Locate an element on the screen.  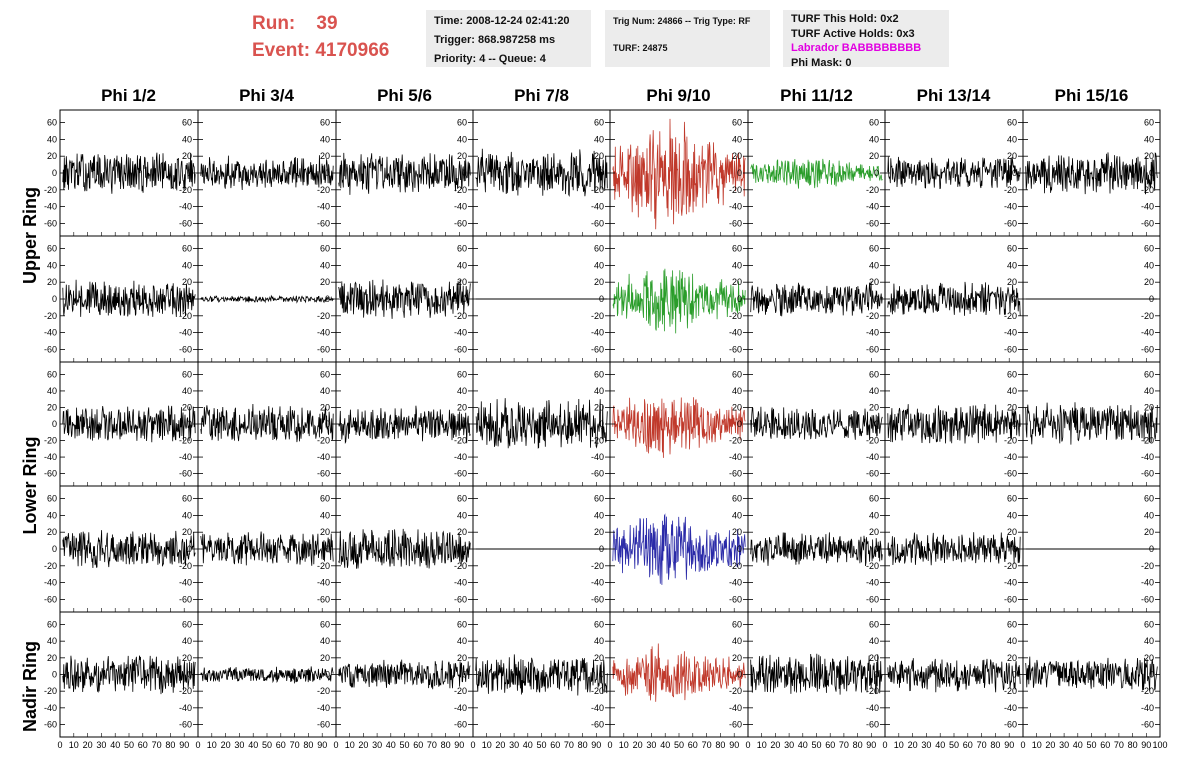
column-header-phi-7-8: Phi 7/8 is located at coordinates (541, 95).